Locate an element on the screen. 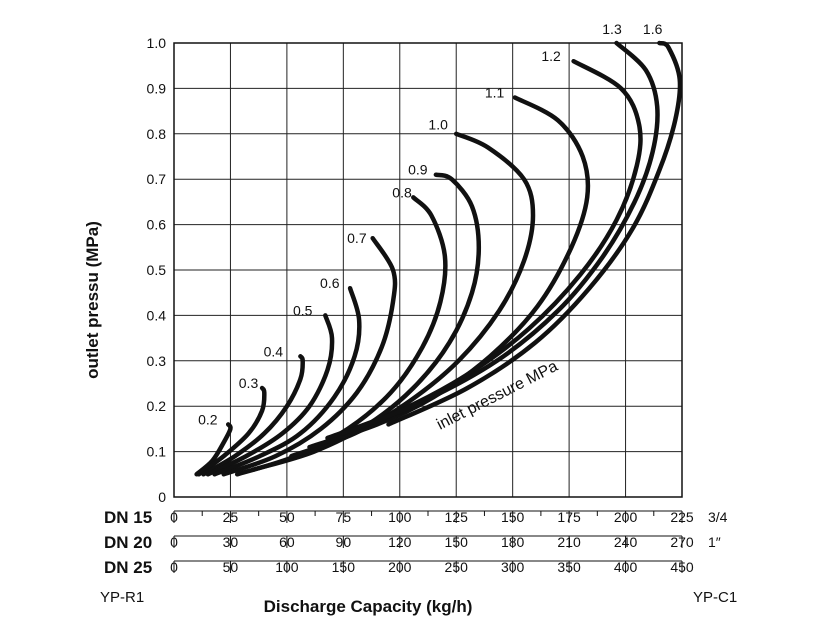  curve-label-1-3: 1.3 is located at coordinates (612, 29).